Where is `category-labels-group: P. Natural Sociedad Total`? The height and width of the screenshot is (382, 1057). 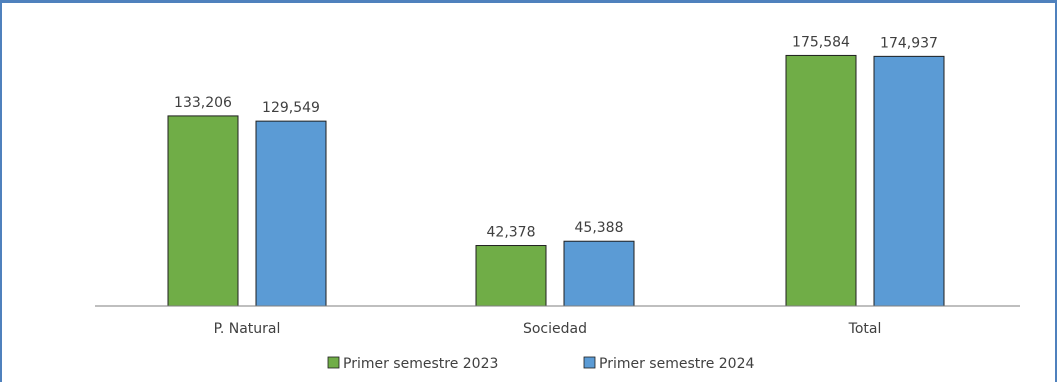 category-labels-group: P. Natural Sociedad Total is located at coordinates (548, 329).